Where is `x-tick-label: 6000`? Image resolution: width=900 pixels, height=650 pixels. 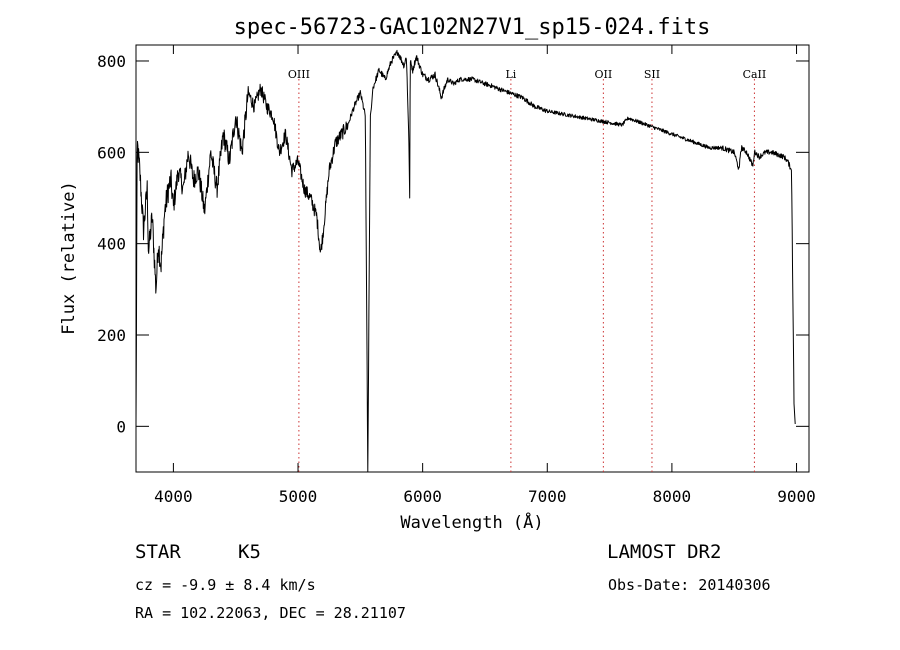
x-tick-label: 6000 is located at coordinates (422, 496).